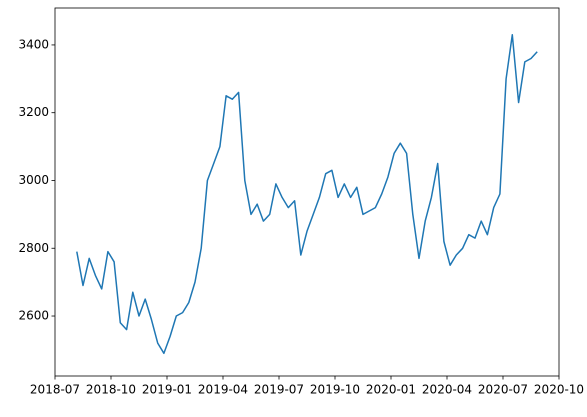 The image size is (587, 417). What do you see at coordinates (33, 248) in the screenshot?
I see `y-tick-label: 2800` at bounding box center [33, 248].